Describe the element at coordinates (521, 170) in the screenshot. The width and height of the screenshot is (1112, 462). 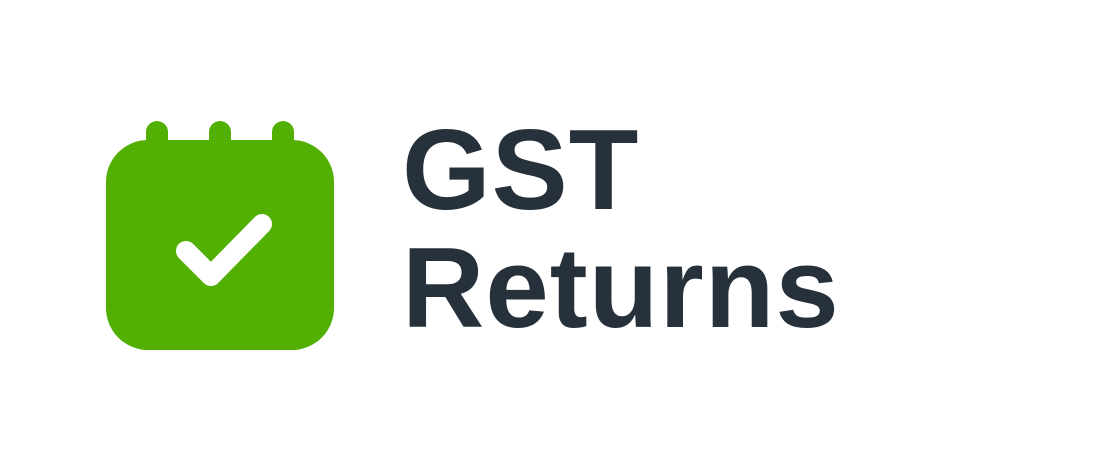
I see `logo-title-line1: GST` at that location.